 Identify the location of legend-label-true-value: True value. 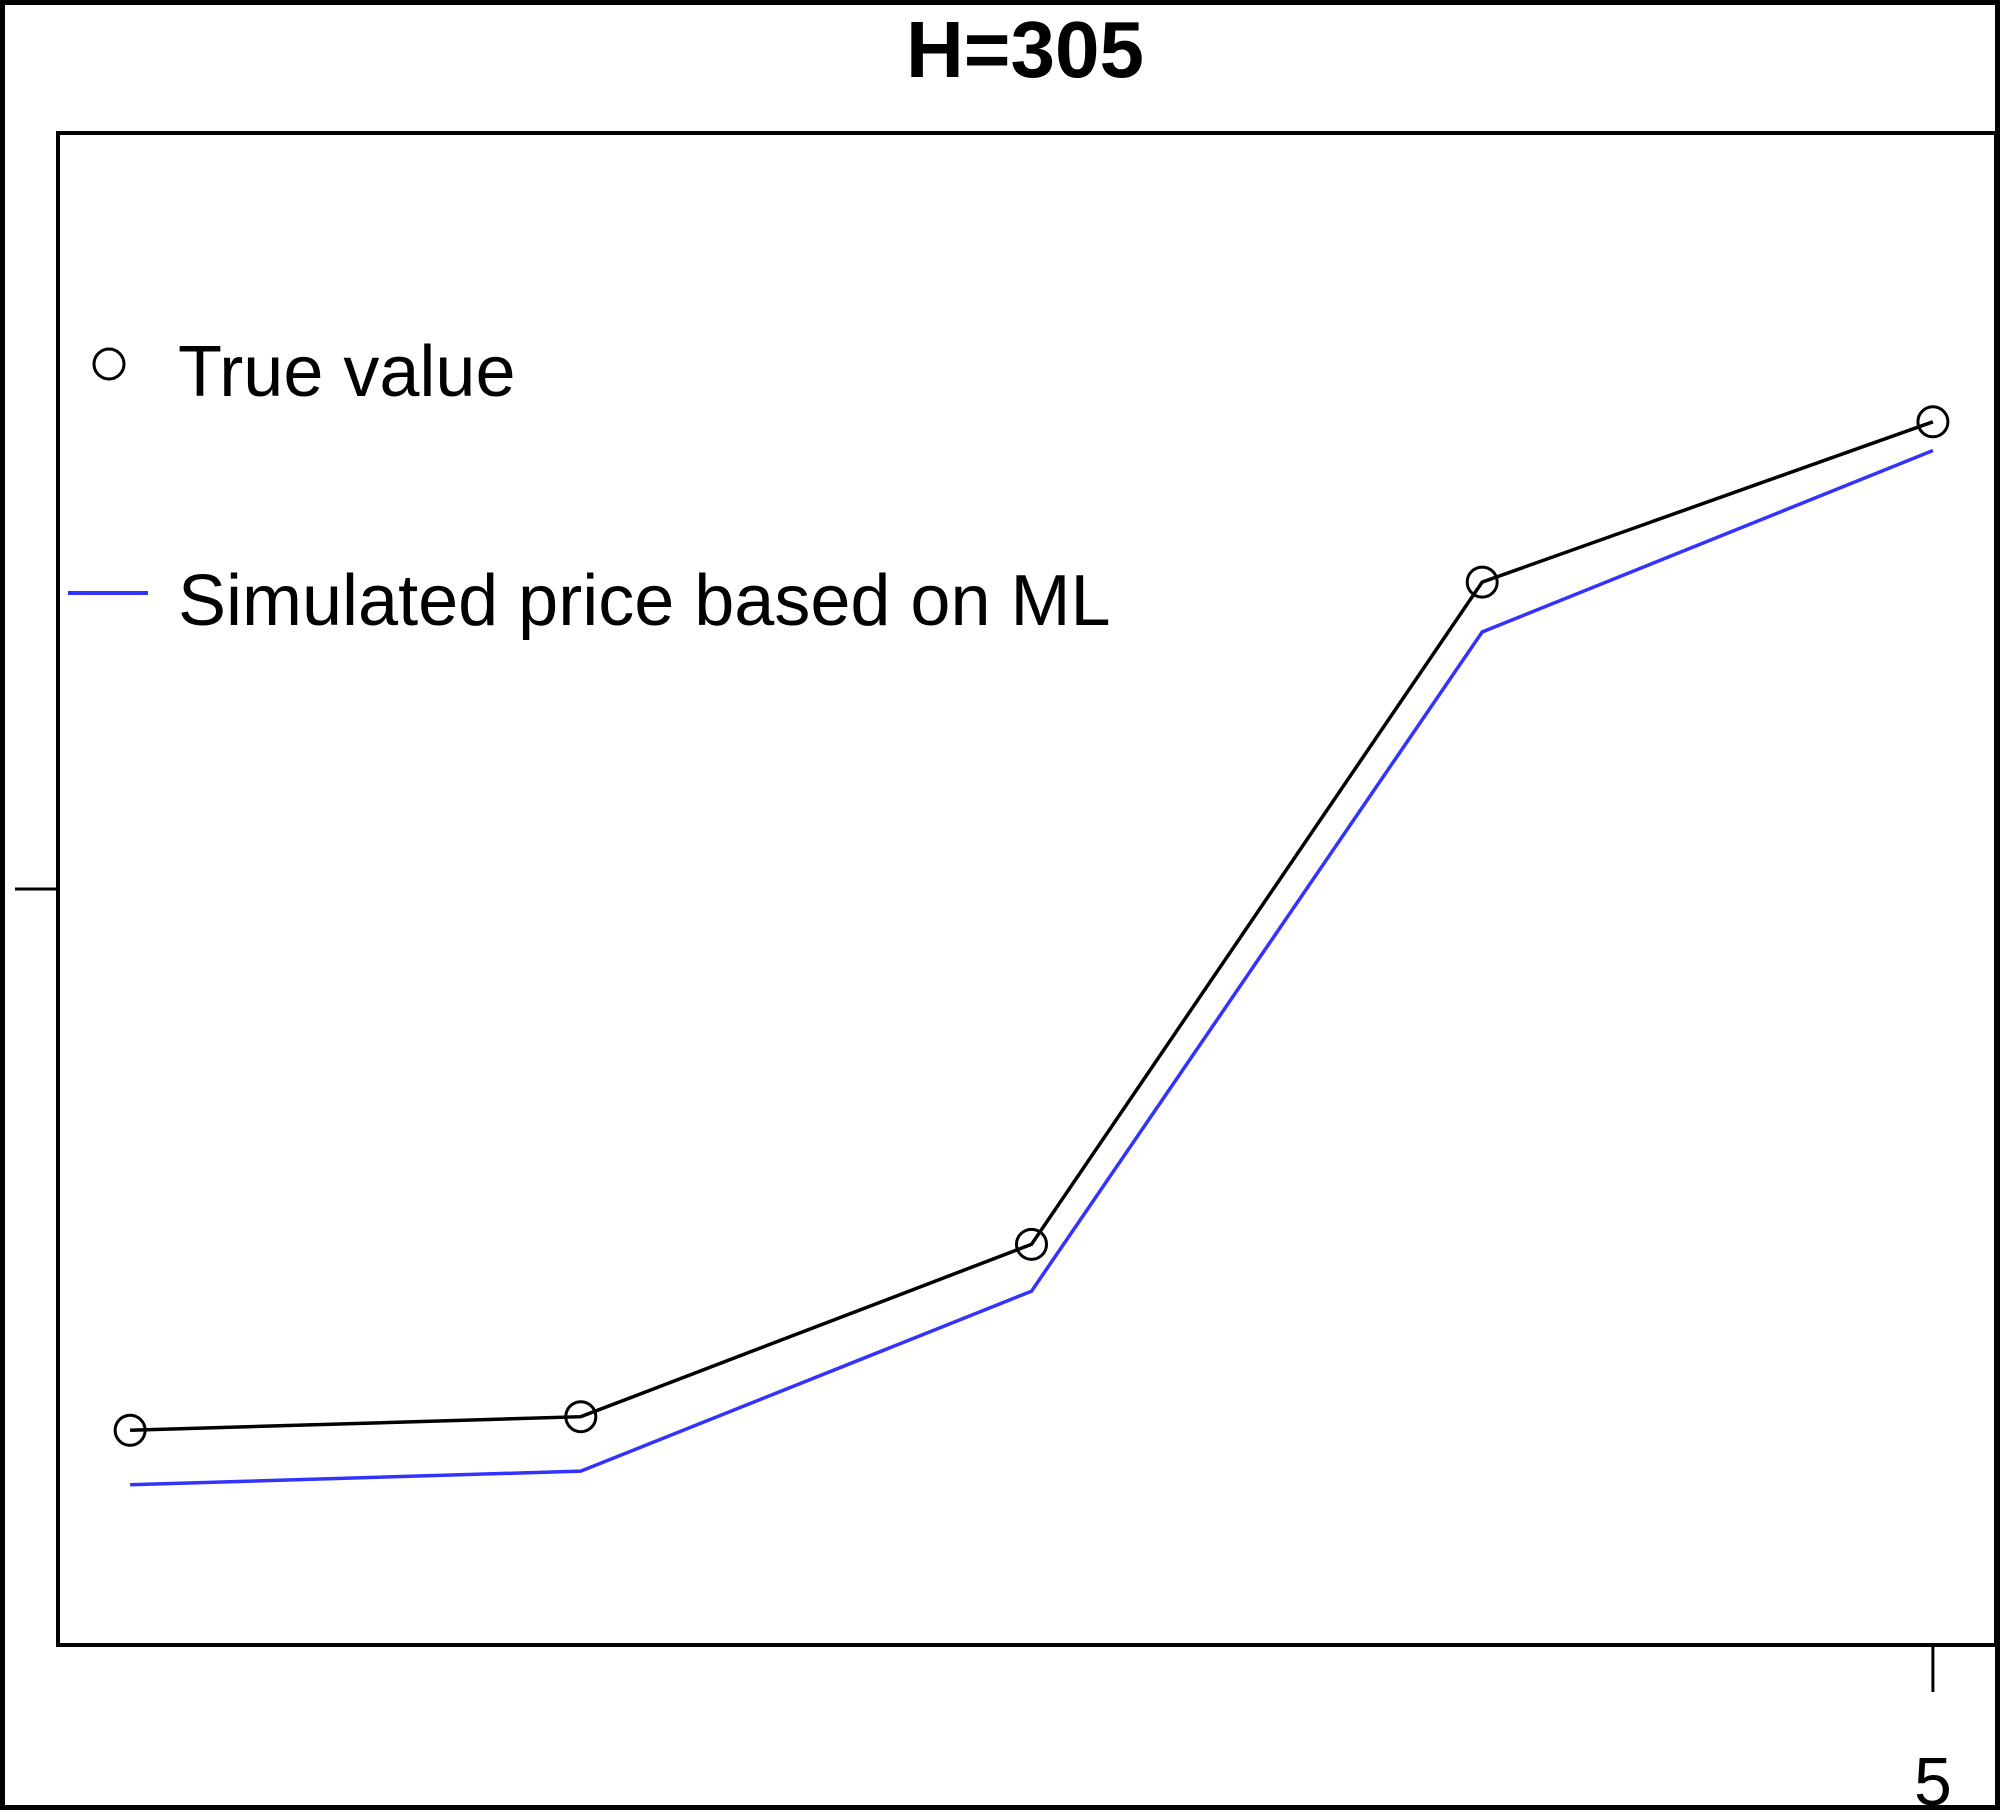
(347, 372).